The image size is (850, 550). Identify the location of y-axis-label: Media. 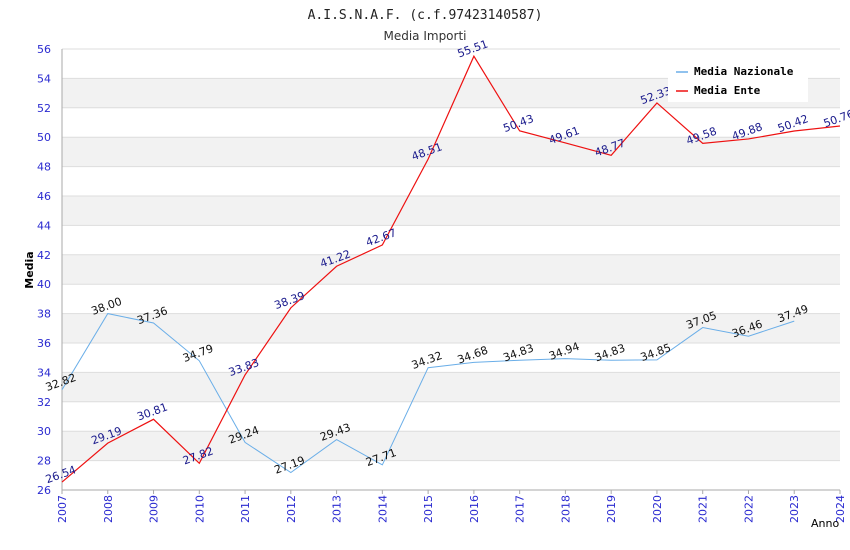
(29, 269).